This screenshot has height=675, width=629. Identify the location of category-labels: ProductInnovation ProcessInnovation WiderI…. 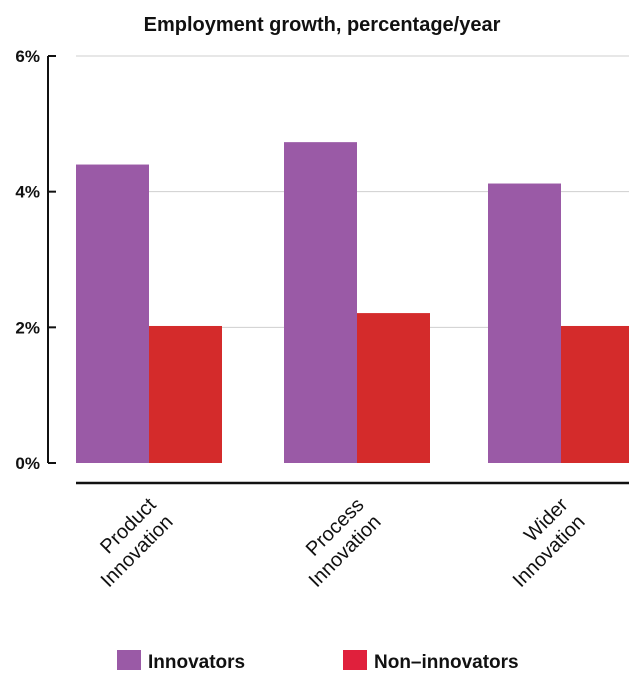
(335, 543).